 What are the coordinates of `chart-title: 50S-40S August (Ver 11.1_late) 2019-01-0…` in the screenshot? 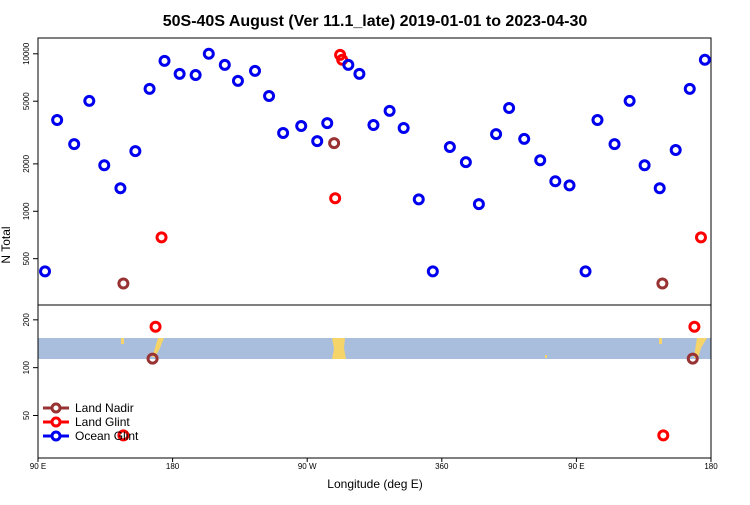 It's located at (375, 21).